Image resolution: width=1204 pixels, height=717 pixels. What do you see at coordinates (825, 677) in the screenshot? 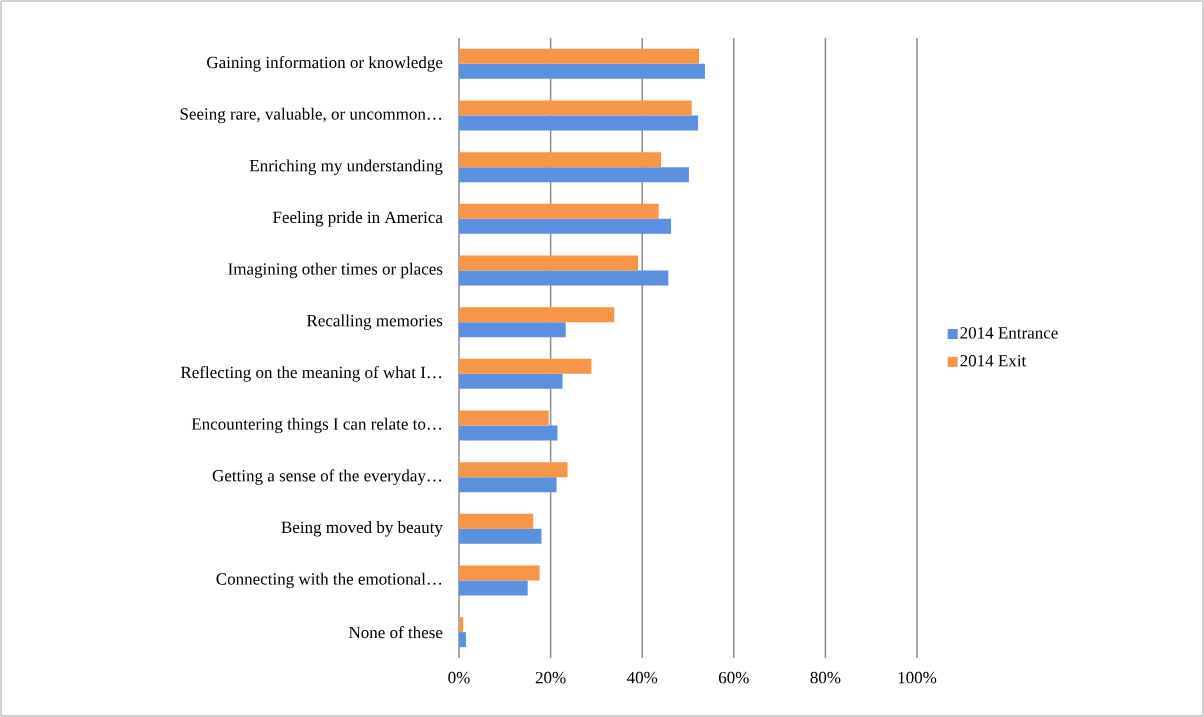
I see `x-tick-label: 80%` at bounding box center [825, 677].